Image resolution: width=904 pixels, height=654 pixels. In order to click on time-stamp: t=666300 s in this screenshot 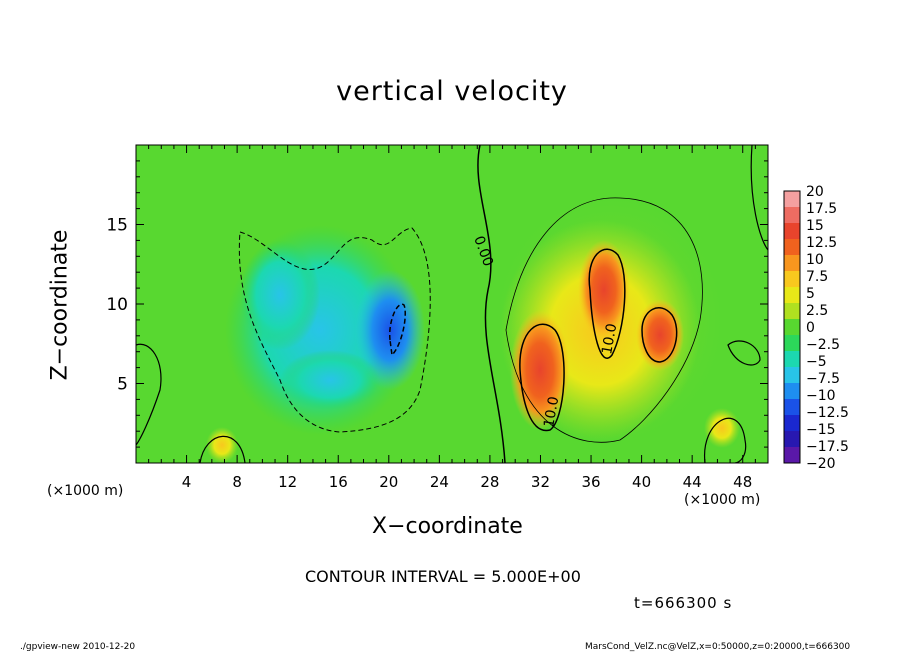, I will do `click(683, 603)`.